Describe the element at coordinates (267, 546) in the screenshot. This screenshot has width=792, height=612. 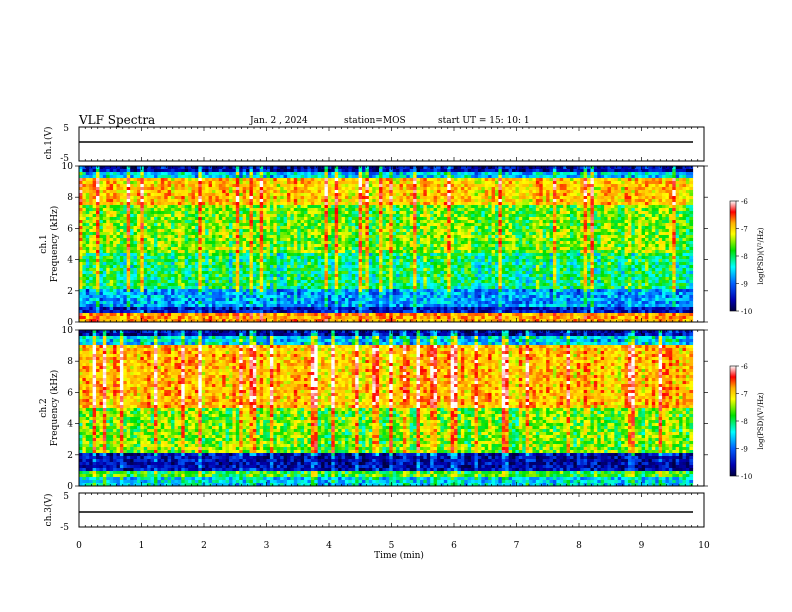
I see `time-tick-label: 3` at that location.